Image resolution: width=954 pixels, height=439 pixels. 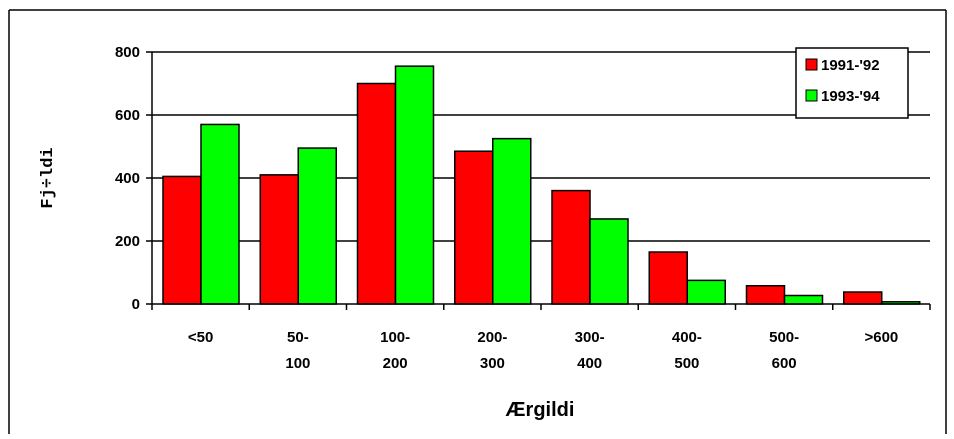 What do you see at coordinates (297, 350) in the screenshot?
I see `x-tick-label: 50- 100` at bounding box center [297, 350].